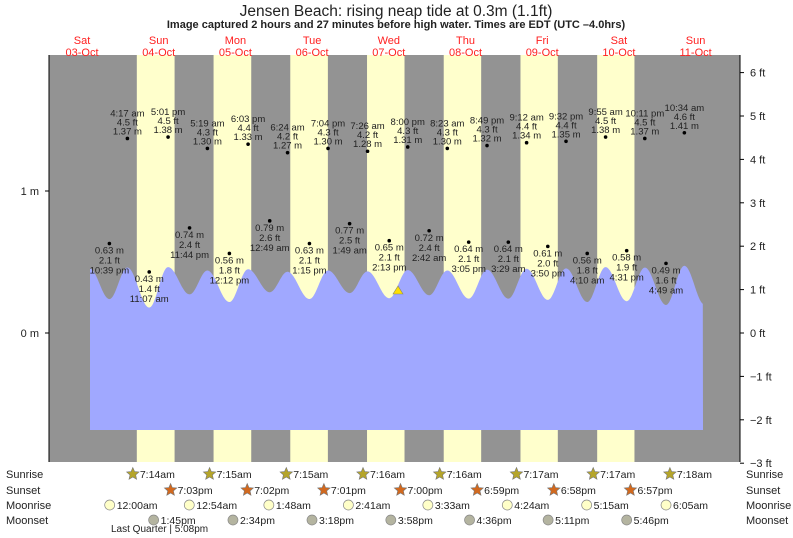  Describe the element at coordinates (547, 253) in the screenshot. I see `tide-label-m: 0.61 m` at that location.